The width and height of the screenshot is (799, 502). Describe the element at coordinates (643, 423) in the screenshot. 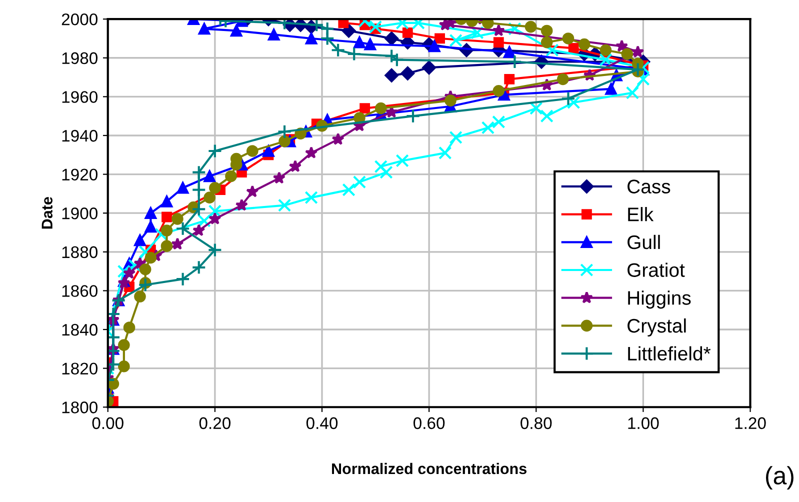

I see `x-tick-label: 1.00` at that location.